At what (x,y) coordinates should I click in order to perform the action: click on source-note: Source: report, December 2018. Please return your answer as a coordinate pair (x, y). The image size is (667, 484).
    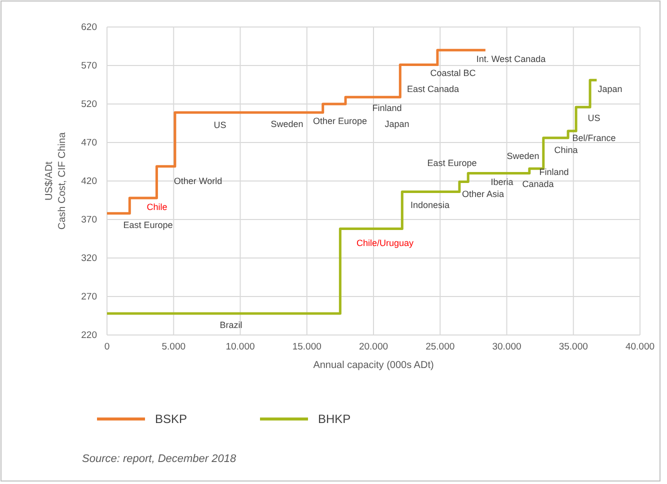
    Looking at the image, I should click on (159, 459).